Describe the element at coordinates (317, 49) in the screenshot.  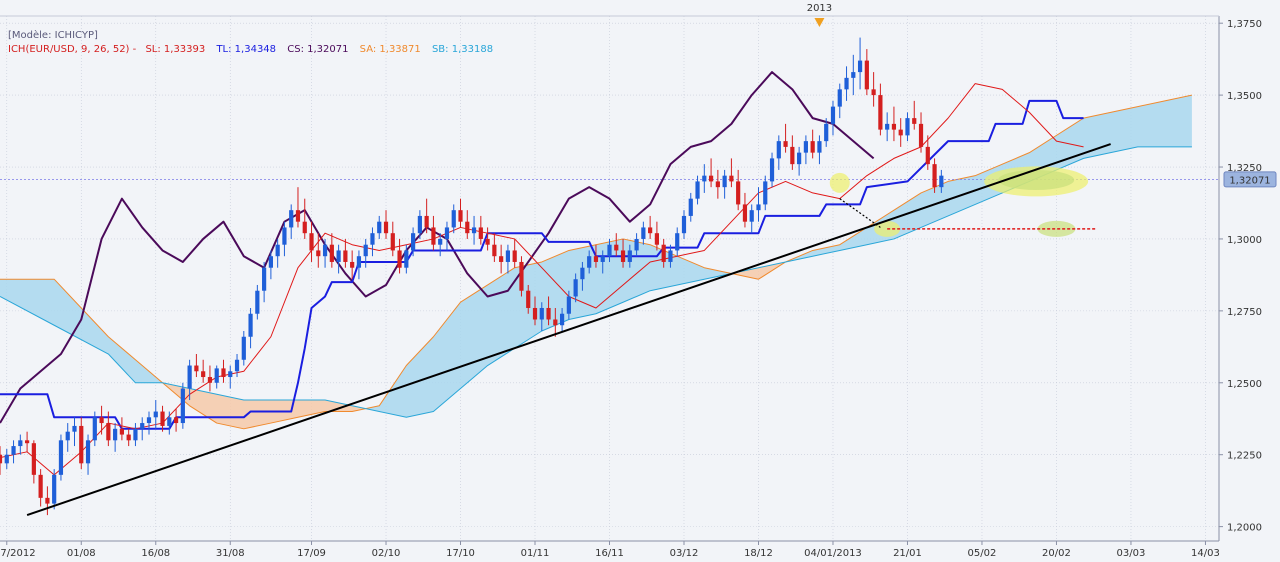
I see `legend-cs: CS: 1,32071` at that location.